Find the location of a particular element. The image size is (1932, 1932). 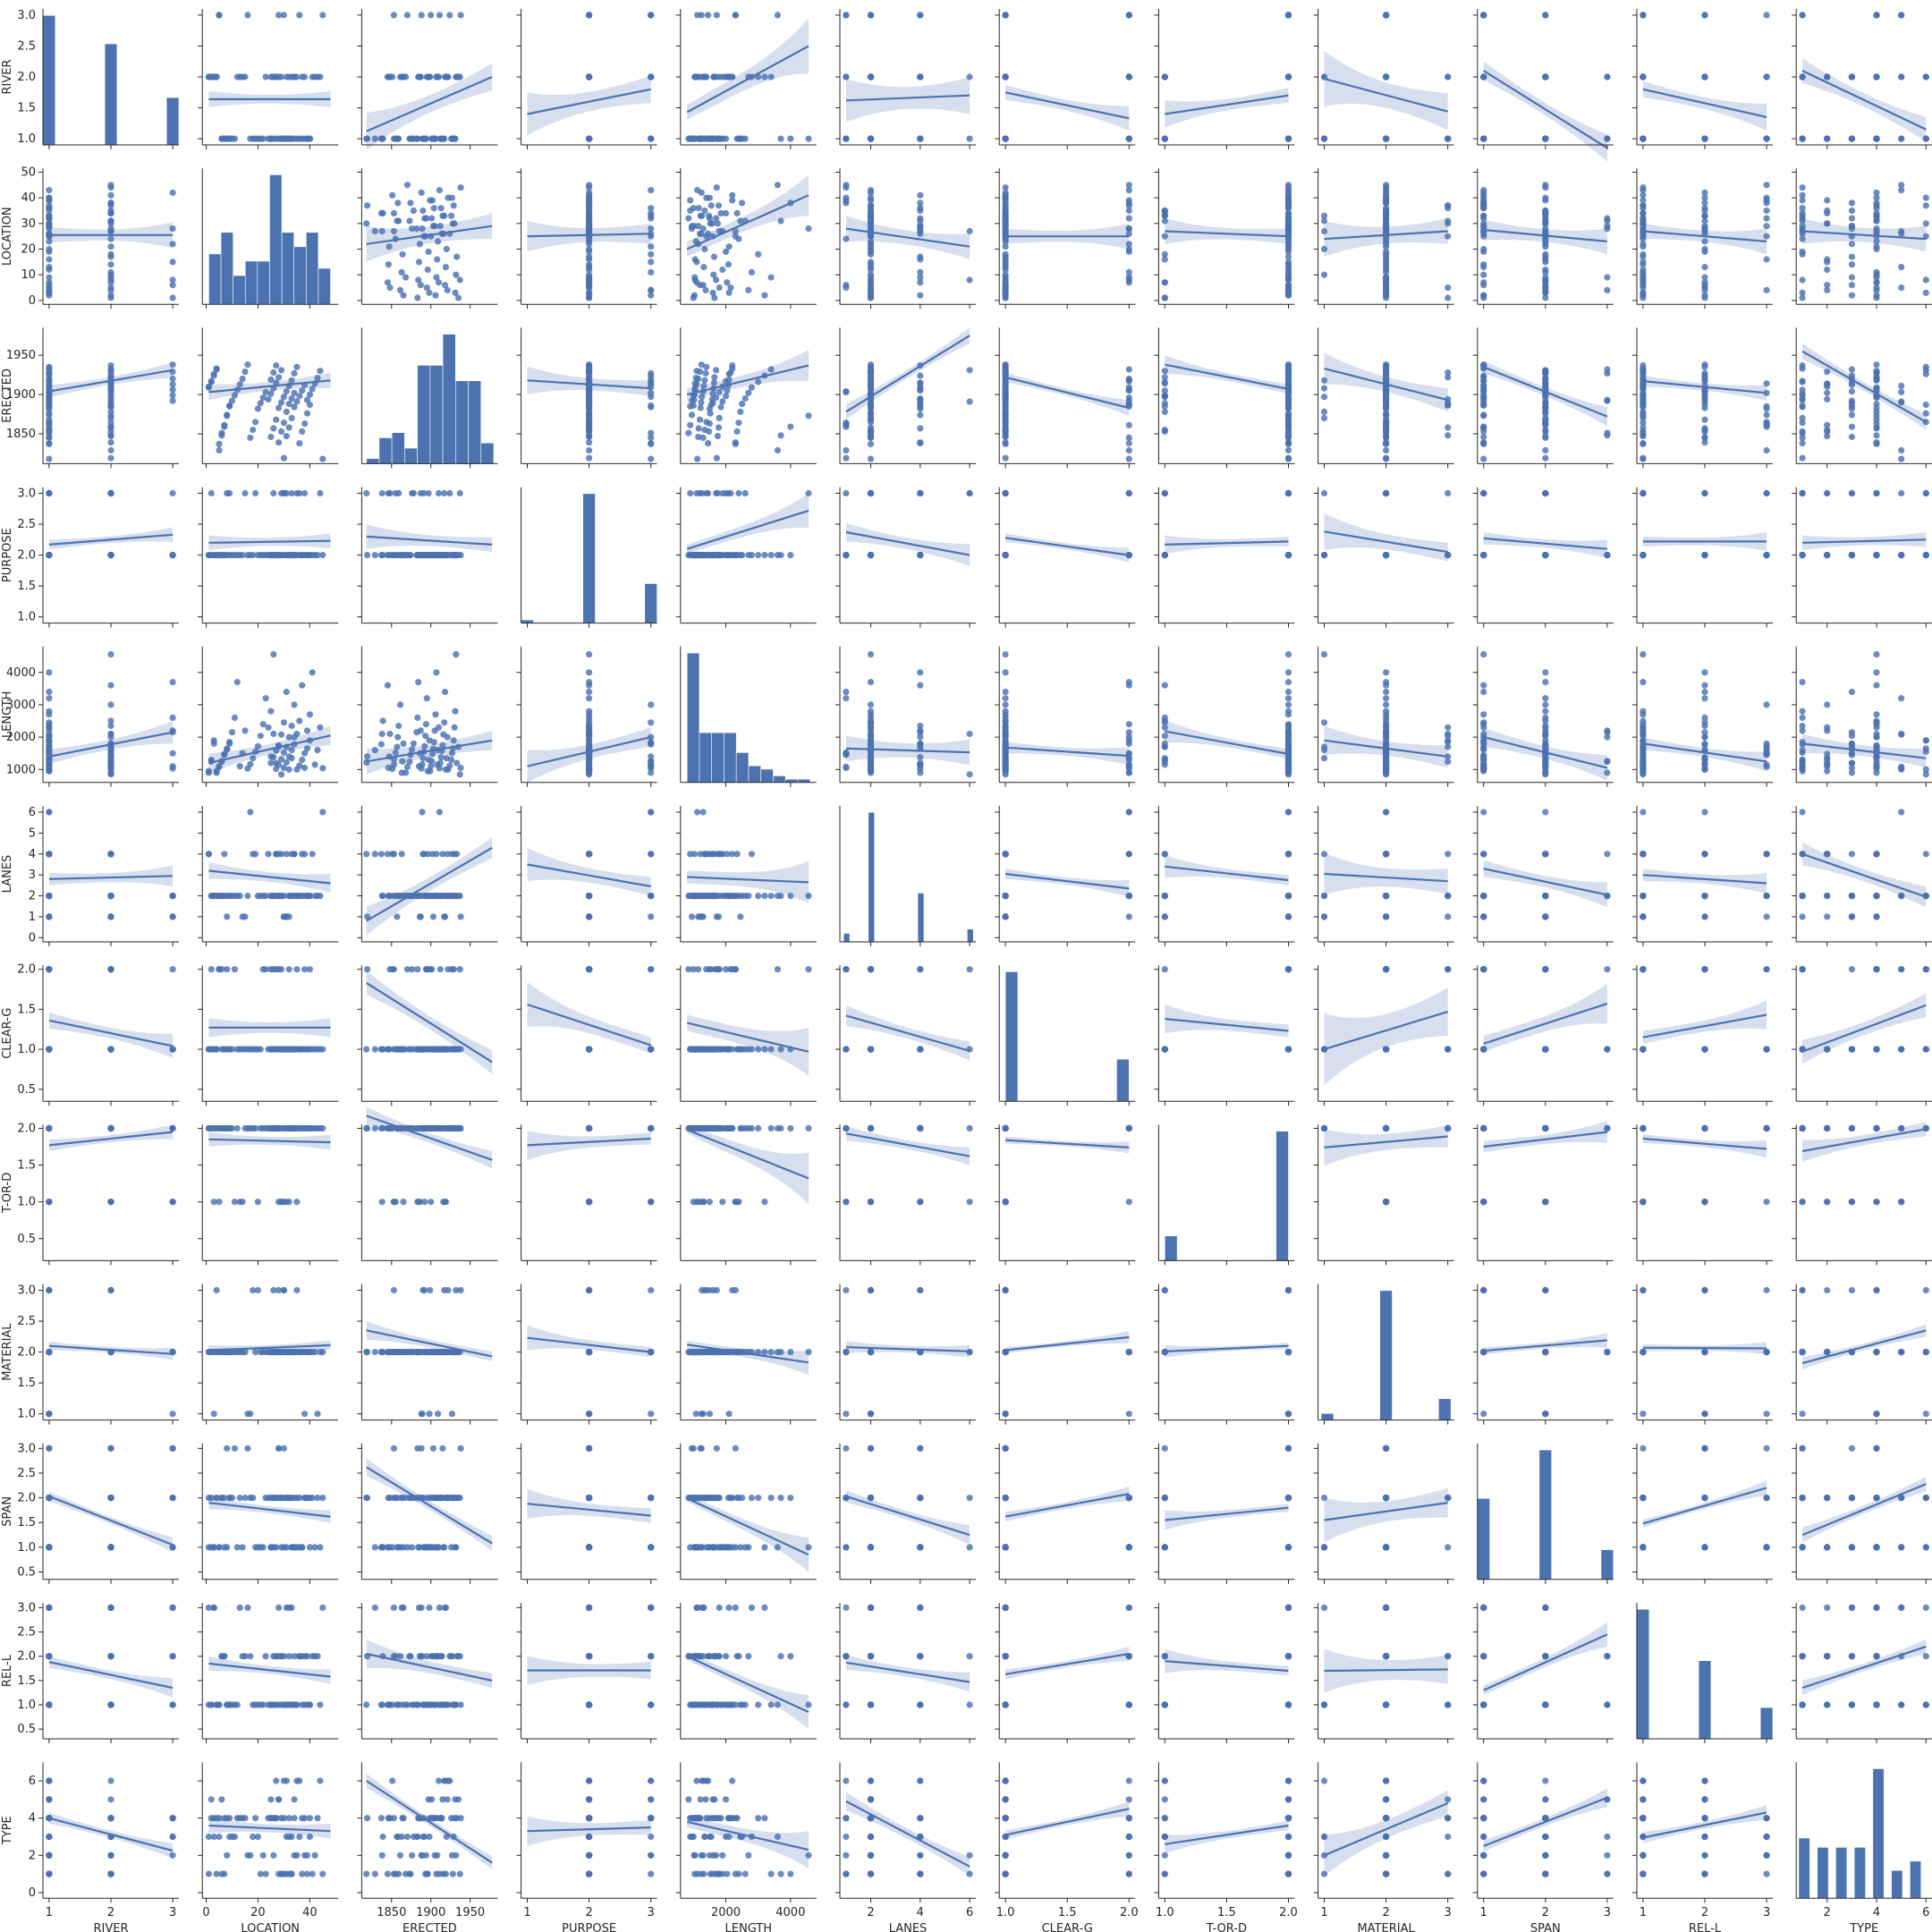

panel-location-vs-length is located at coordinates (746, 238).